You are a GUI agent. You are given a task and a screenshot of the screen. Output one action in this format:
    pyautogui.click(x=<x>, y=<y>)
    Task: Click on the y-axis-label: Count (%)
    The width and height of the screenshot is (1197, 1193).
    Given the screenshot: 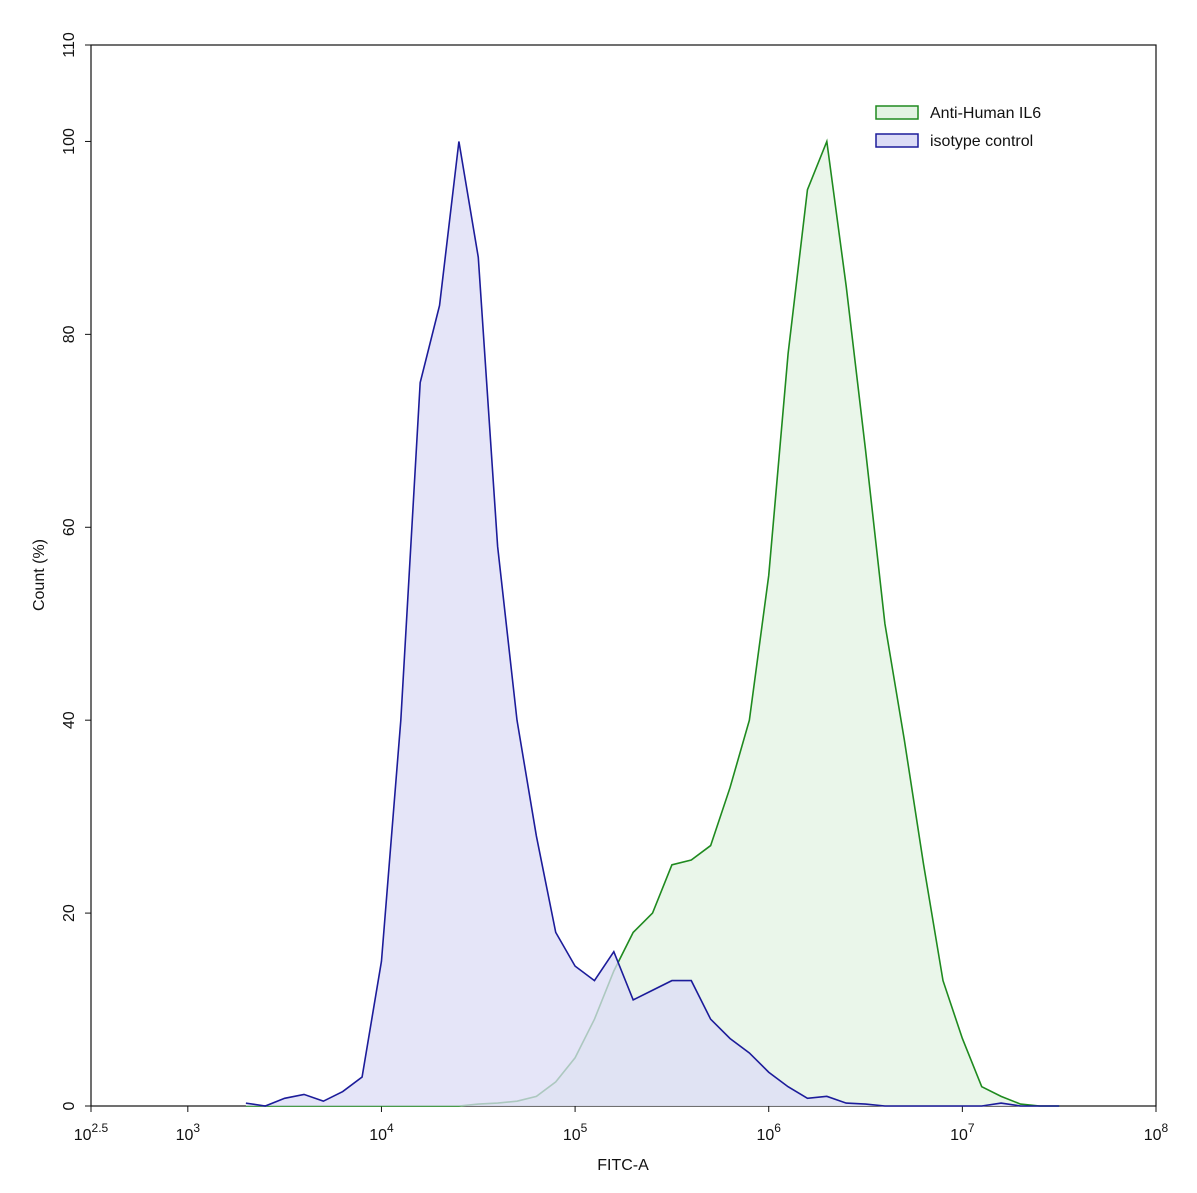 What is the action you would take?
    pyautogui.click(x=39, y=575)
    